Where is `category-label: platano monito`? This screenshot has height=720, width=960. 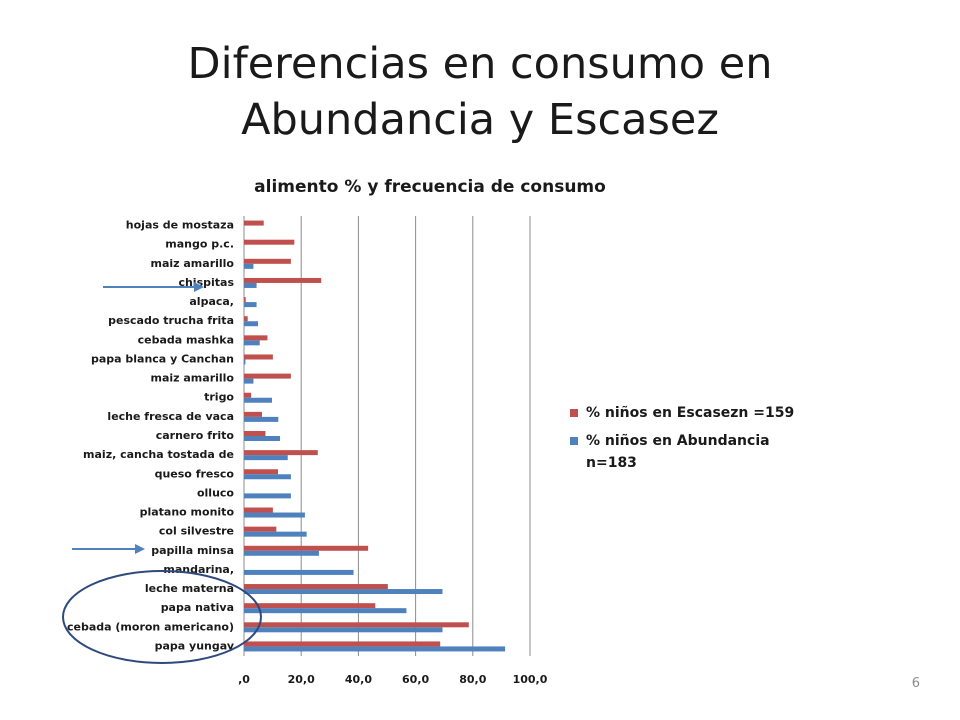 category-label: platano monito is located at coordinates (187, 512).